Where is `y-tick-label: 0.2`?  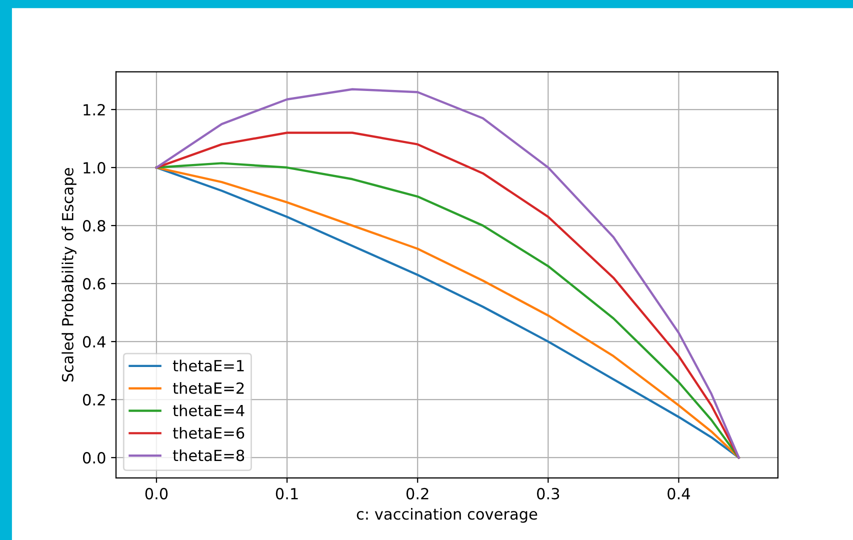
y-tick-label: 0.2 is located at coordinates (93, 400).